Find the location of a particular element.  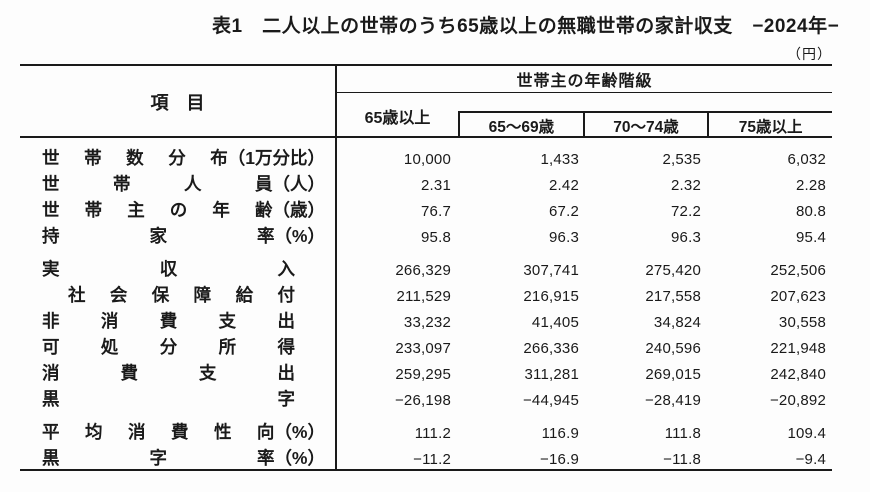

table-row: 持家率（%） 95.8 96.3 96.3 95.4 is located at coordinates (426, 237).